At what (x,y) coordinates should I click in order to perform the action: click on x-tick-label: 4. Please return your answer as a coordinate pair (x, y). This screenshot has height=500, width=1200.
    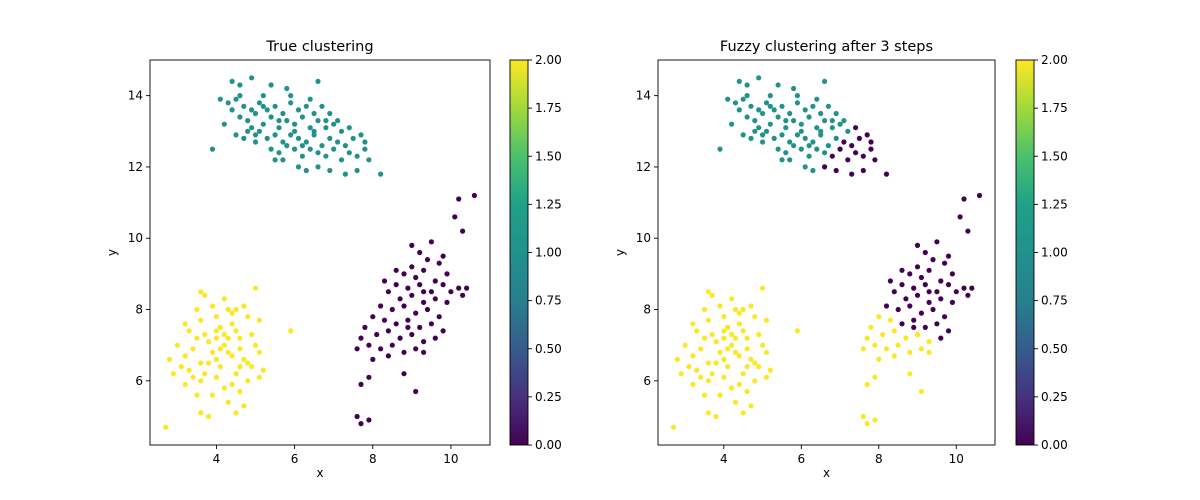
    Looking at the image, I should click on (724, 459).